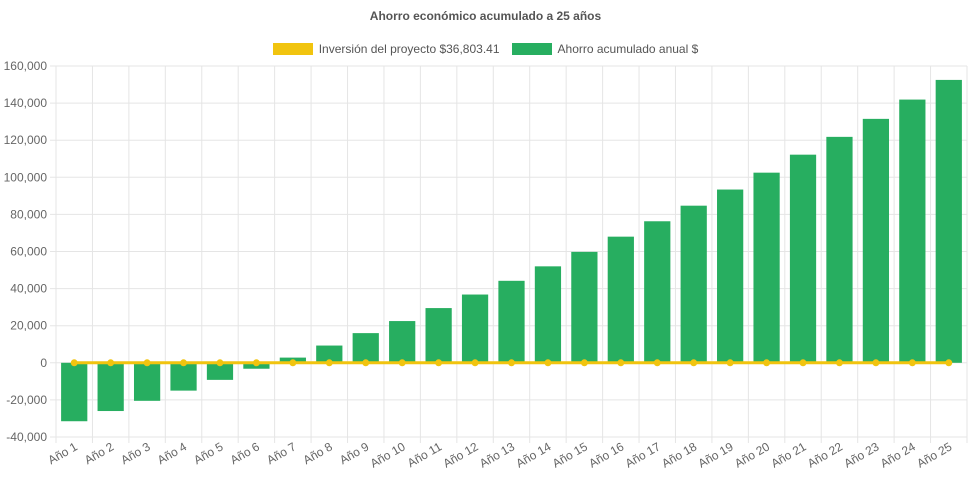 The height and width of the screenshot is (485, 971). I want to click on x-tick-label: Año 8, so click(318, 453).